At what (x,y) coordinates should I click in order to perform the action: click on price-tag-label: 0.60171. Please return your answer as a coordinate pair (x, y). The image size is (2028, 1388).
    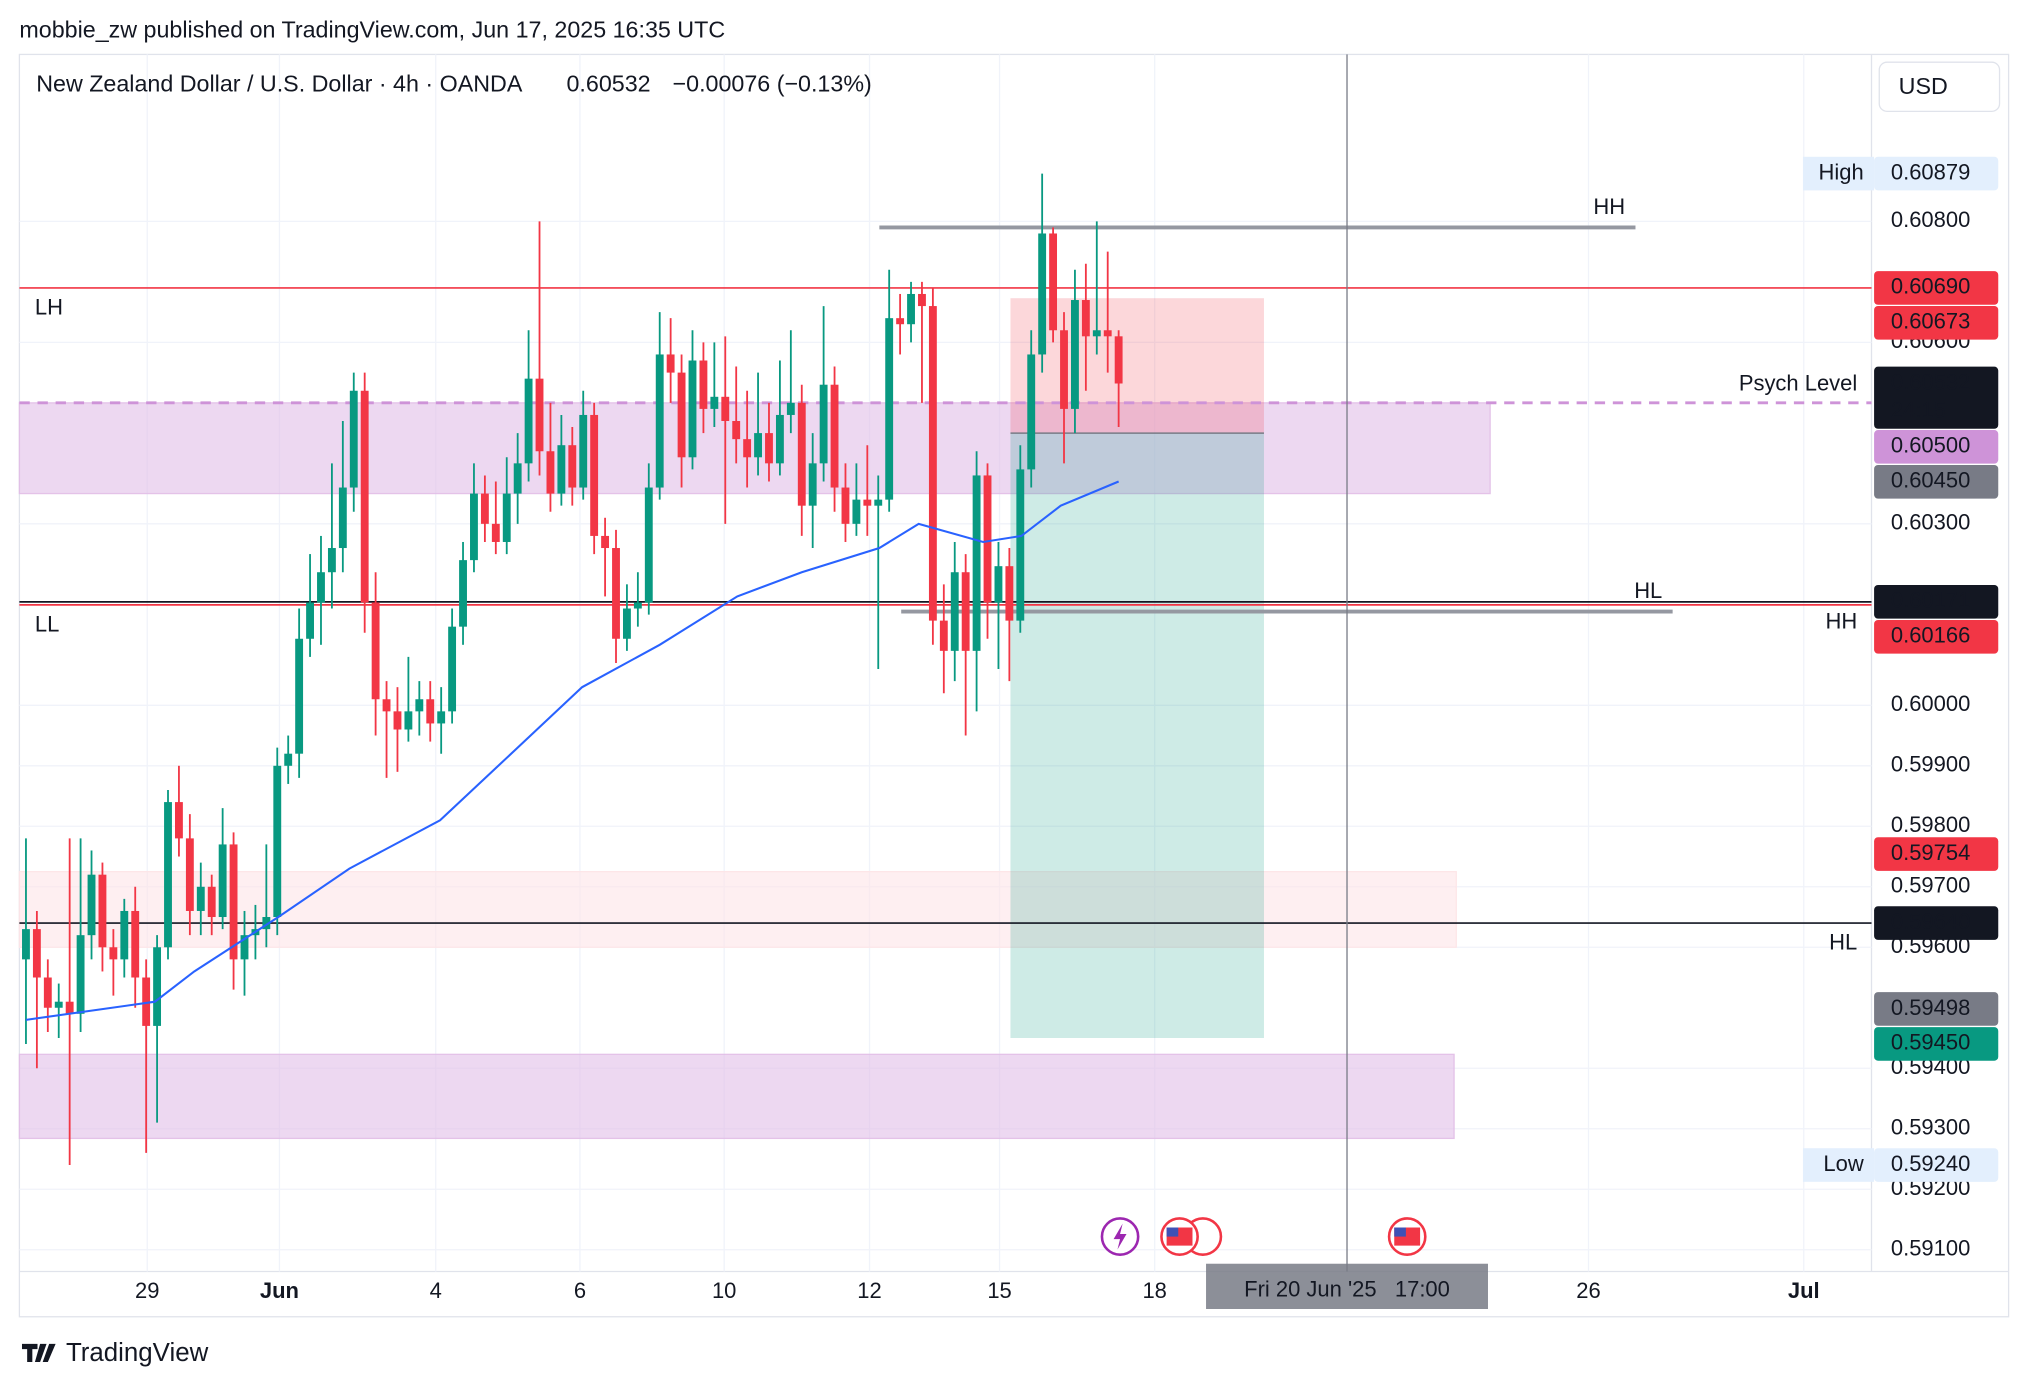
    Looking at the image, I should click on (1930, 600).